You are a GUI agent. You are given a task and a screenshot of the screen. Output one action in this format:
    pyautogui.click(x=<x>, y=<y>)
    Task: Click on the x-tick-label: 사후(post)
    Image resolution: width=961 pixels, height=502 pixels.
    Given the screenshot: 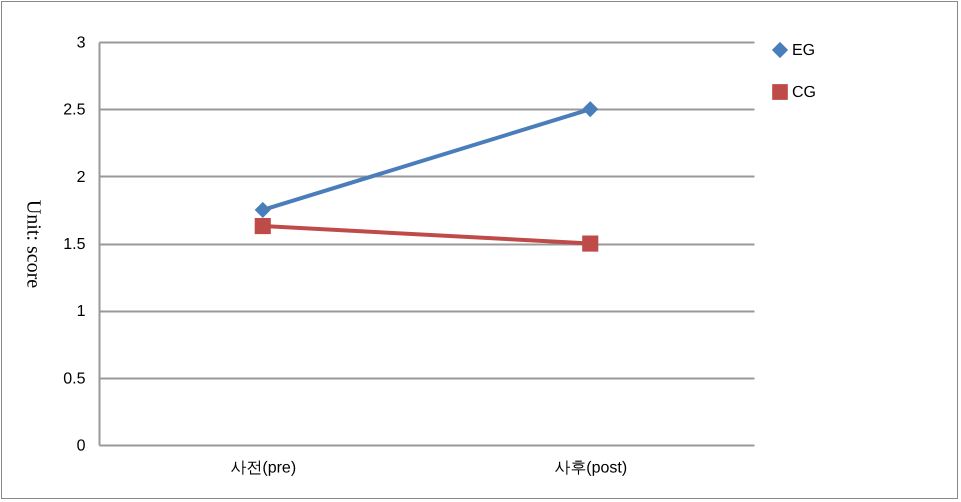 What is the action you would take?
    pyautogui.click(x=591, y=468)
    